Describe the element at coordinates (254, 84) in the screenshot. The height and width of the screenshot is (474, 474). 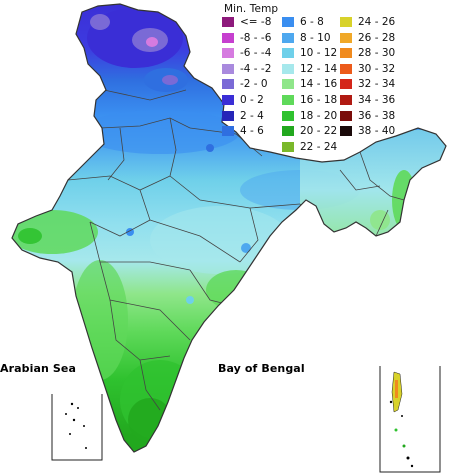
I see `legend-label: -2 - 0` at that location.